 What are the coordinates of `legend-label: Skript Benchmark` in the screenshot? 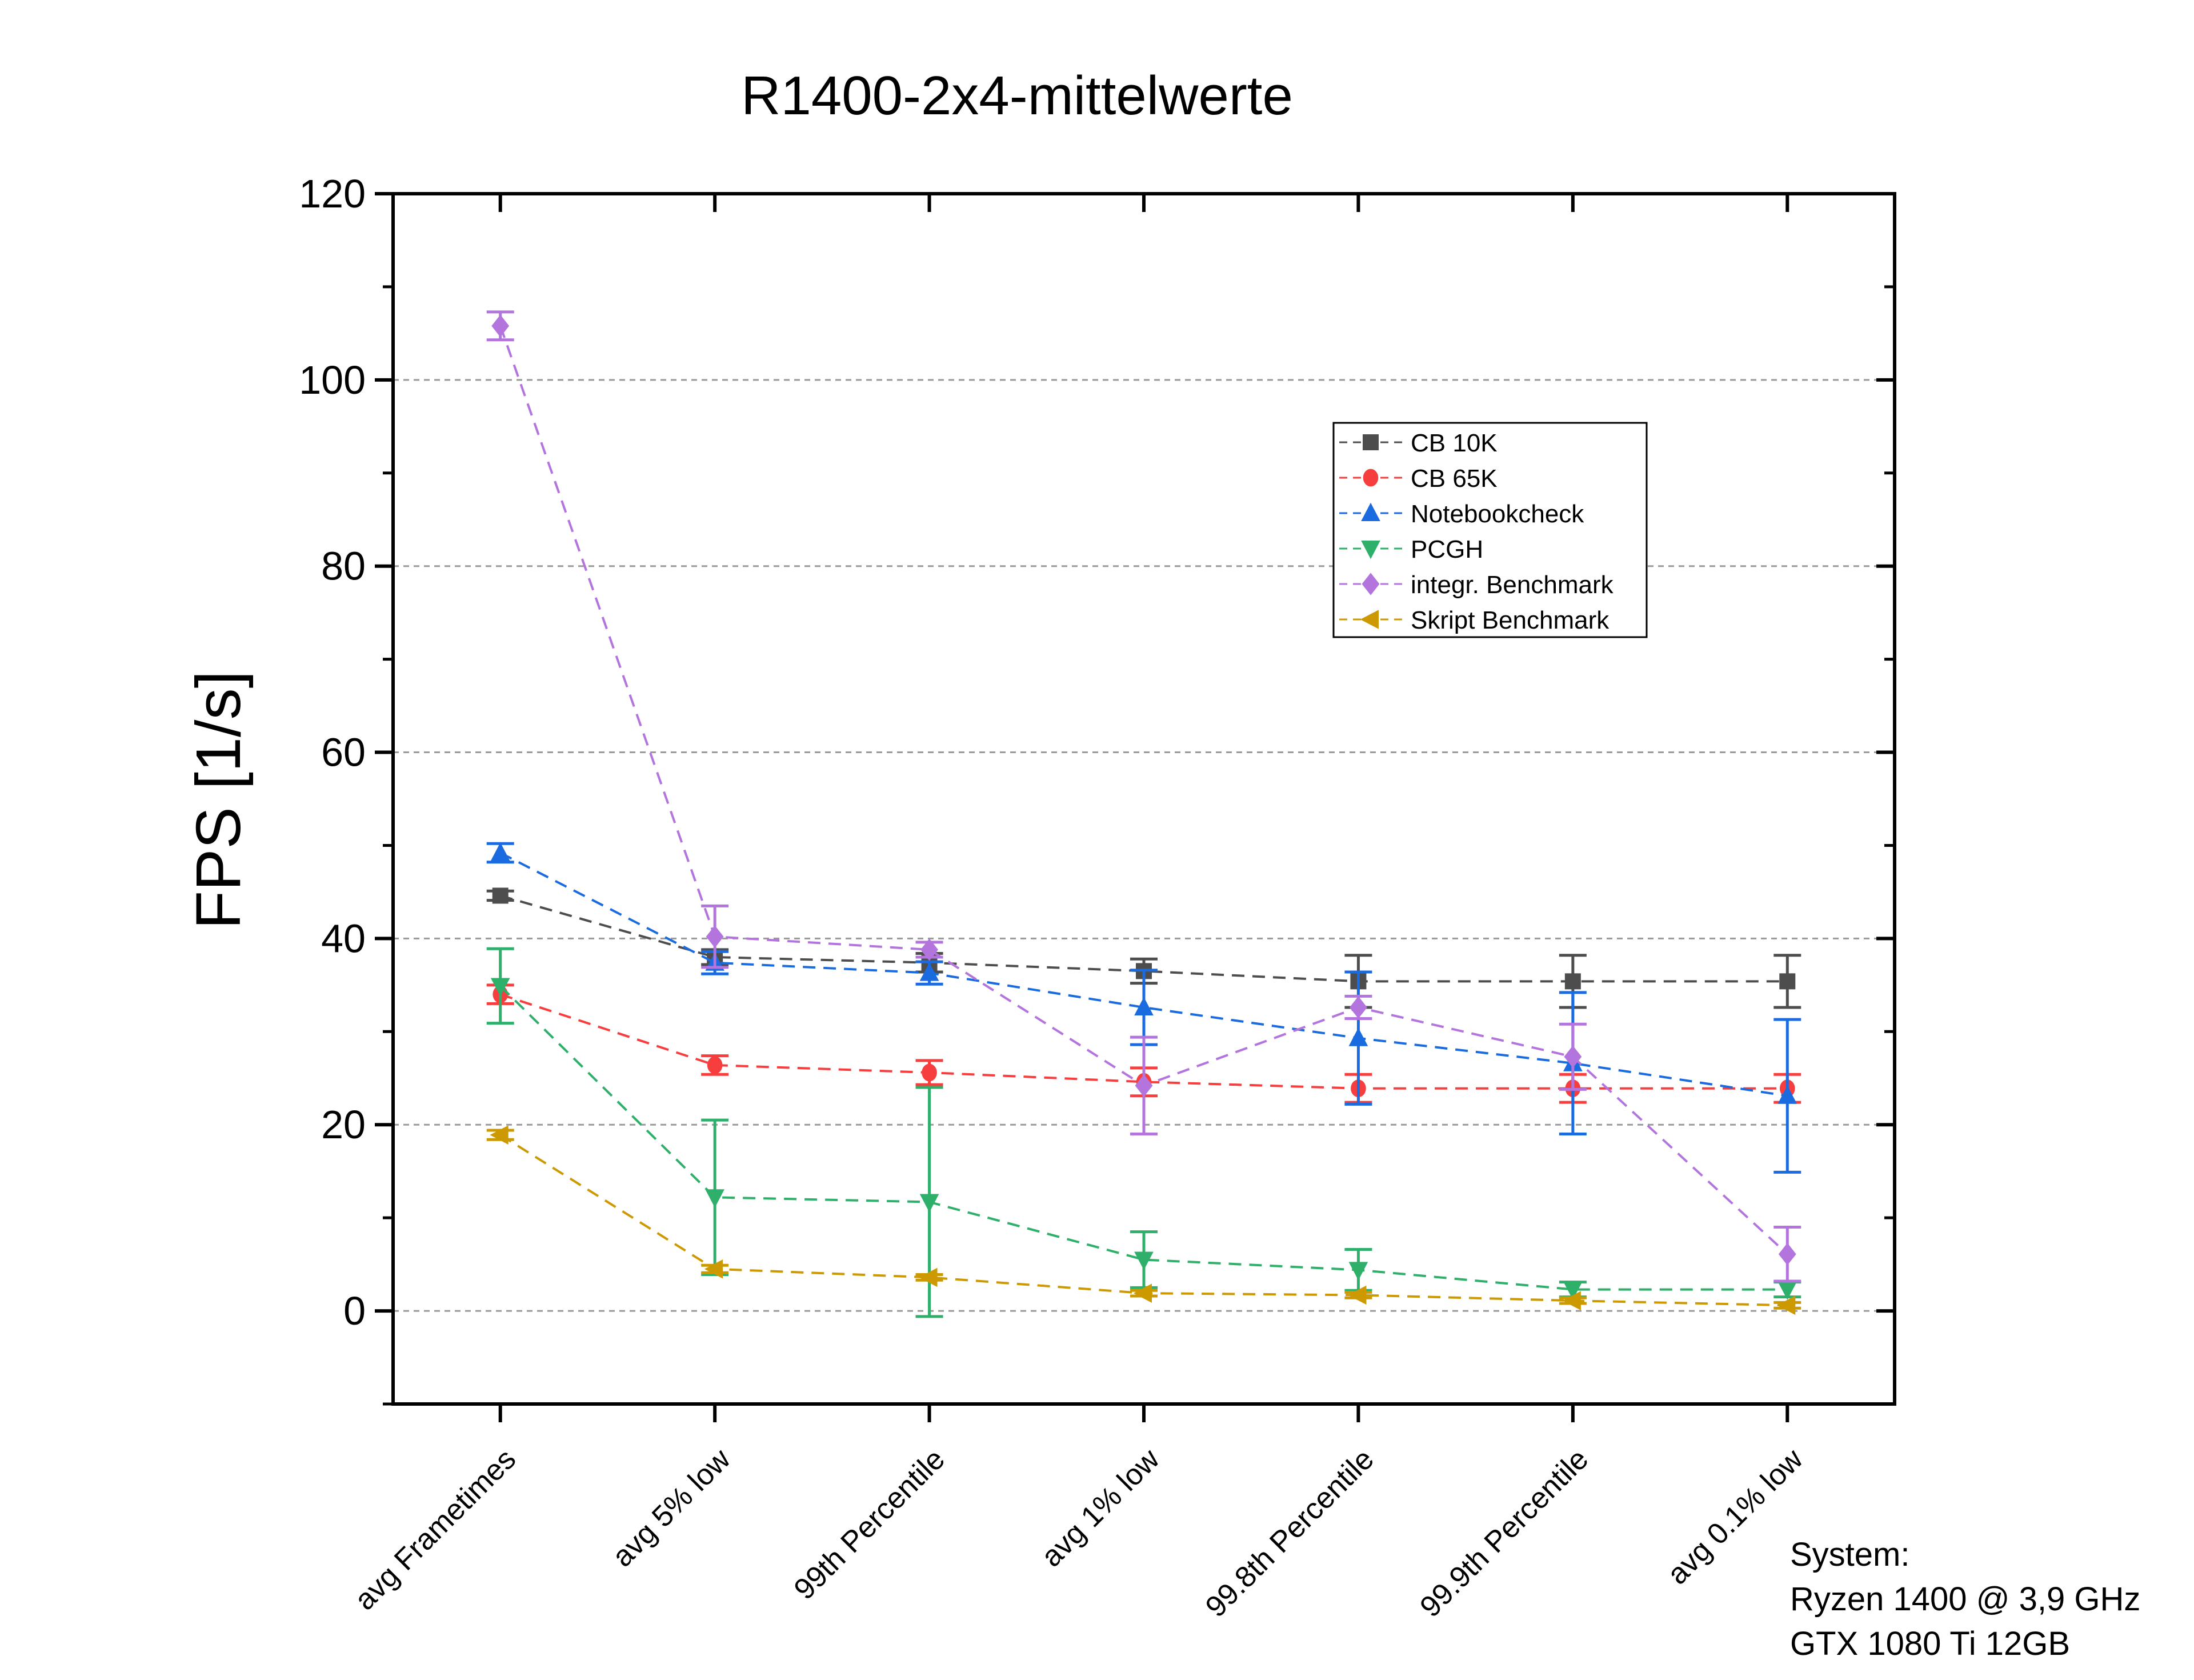 It's located at (1511, 620).